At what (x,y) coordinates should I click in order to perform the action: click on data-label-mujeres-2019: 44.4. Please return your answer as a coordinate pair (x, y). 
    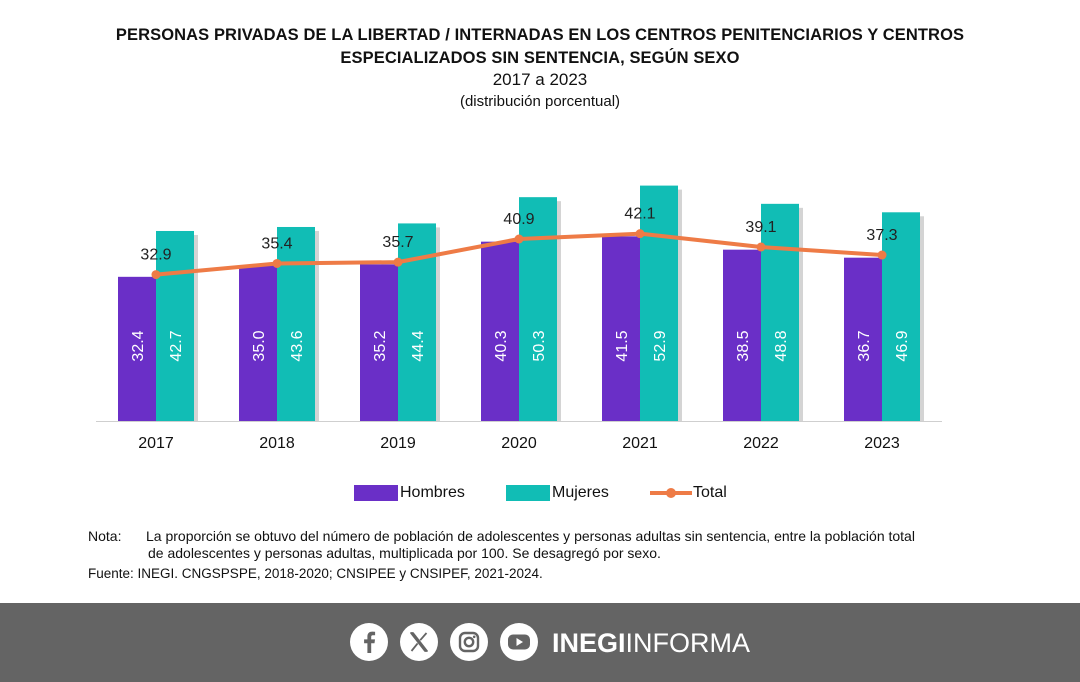
    Looking at the image, I should click on (418, 345).